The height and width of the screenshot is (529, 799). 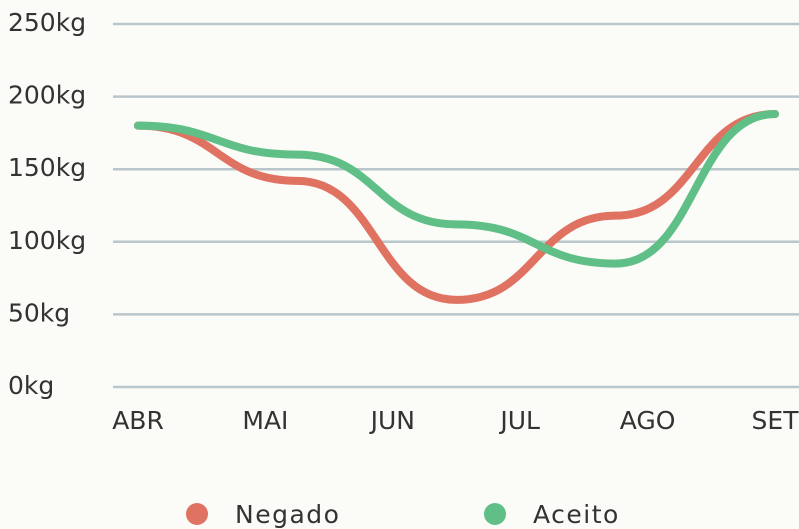 I want to click on y-tick-label: 100kg, so click(x=47, y=240).